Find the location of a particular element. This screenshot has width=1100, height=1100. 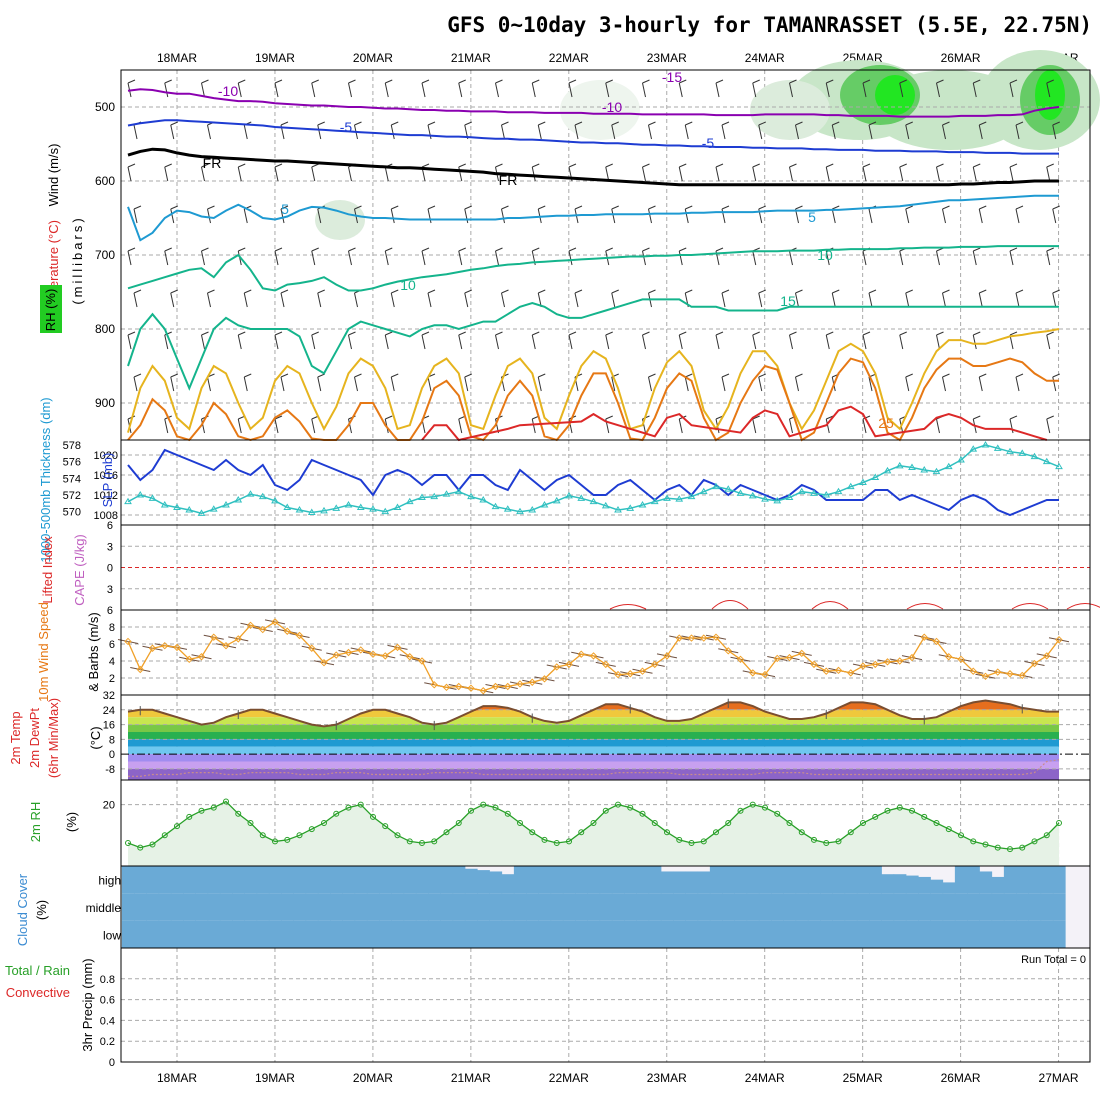

contour-label: -5 is located at coordinates (346, 127).